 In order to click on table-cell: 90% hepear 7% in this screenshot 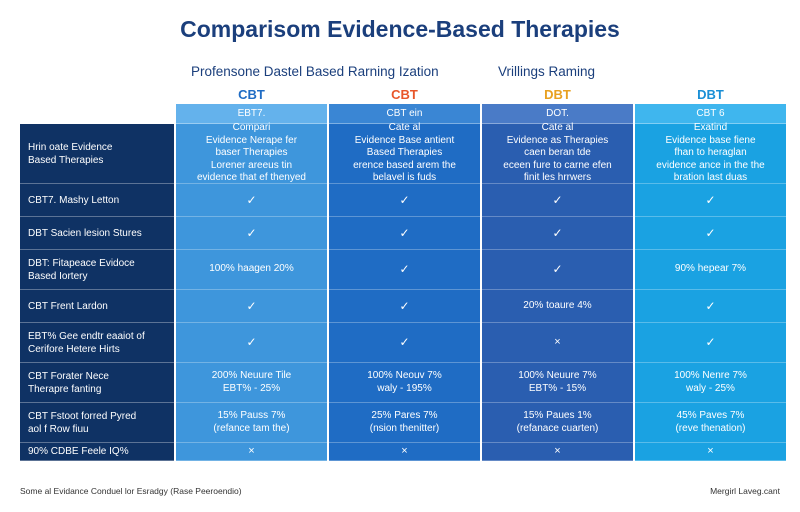, I will do `click(710, 270)`.